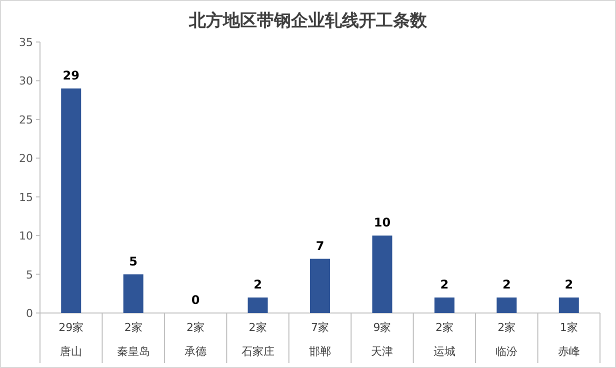  I want to click on y-tick-label: 10, so click(26, 236).